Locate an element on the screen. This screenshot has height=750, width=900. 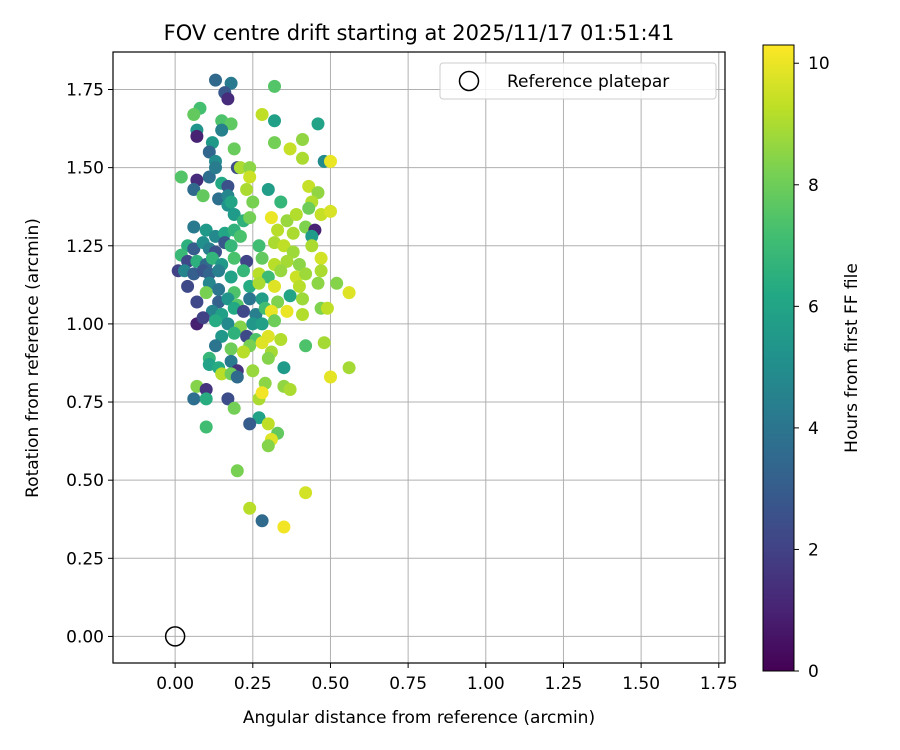
x-tick-label: 0.00 is located at coordinates (175, 684).